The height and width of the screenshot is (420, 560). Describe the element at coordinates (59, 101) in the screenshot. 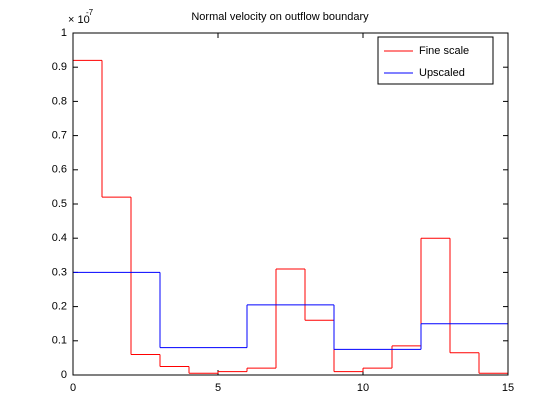

I see `y-tick-label: 0.8` at that location.